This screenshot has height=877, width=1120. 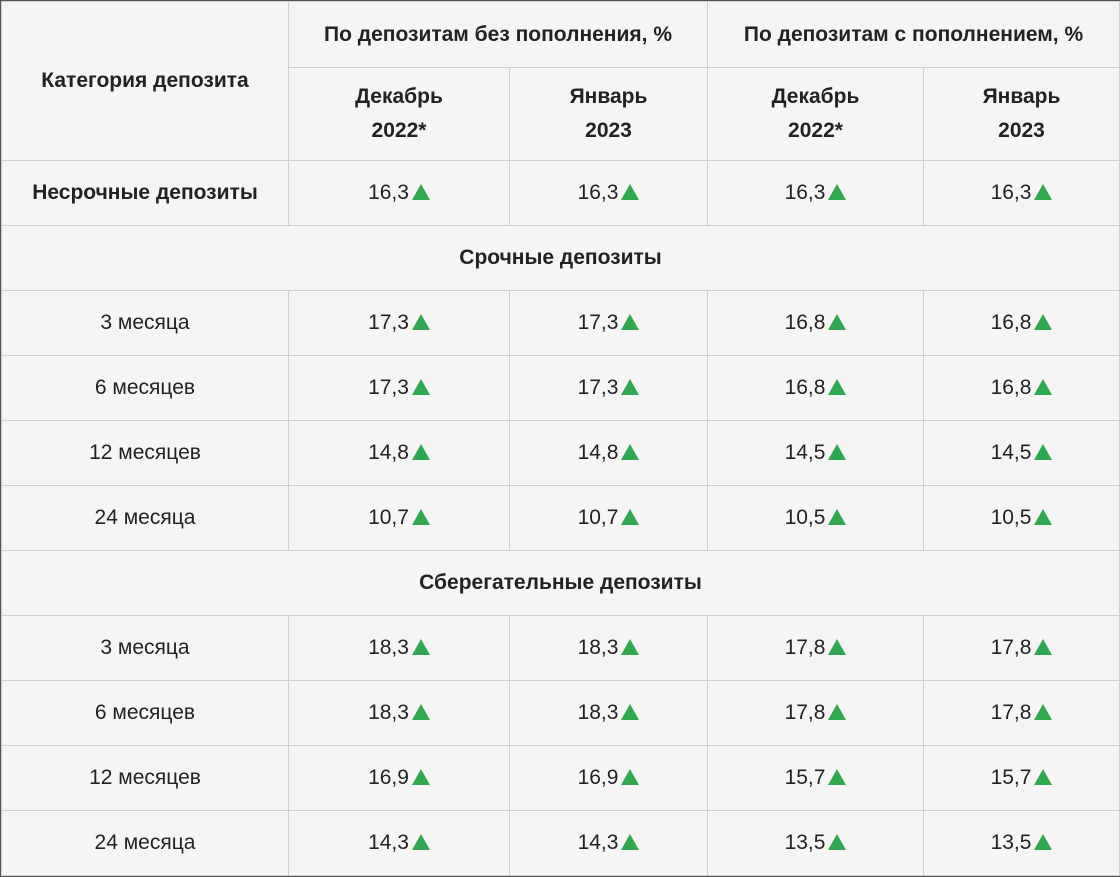 I want to click on section-title: Сберегательные депозиты, so click(x=560, y=583).